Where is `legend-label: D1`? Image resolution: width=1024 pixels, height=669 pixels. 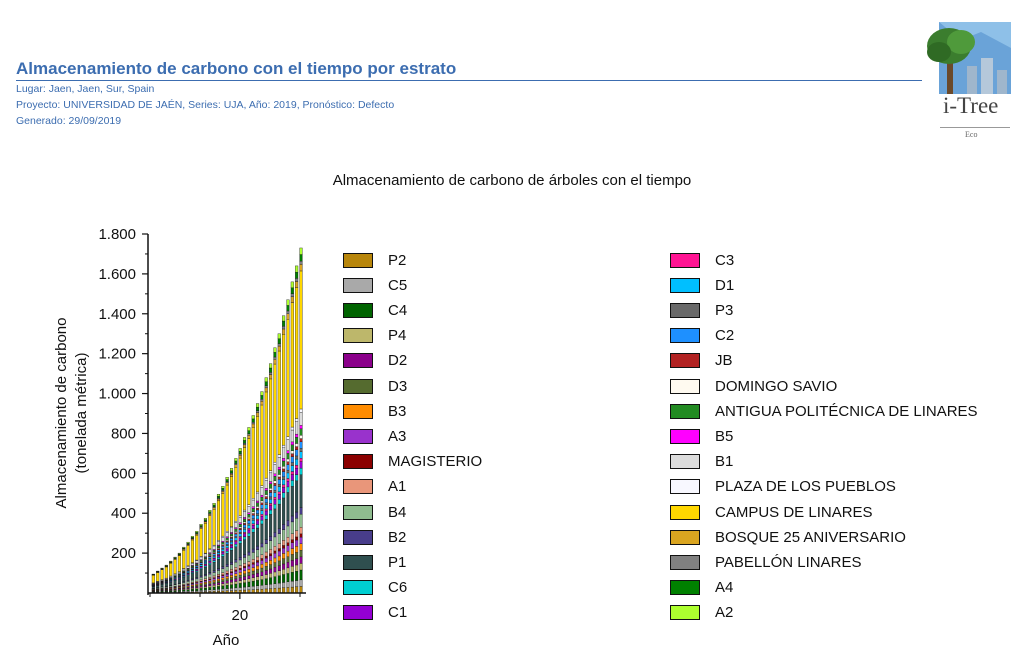
legend-label: D1 is located at coordinates (725, 285).